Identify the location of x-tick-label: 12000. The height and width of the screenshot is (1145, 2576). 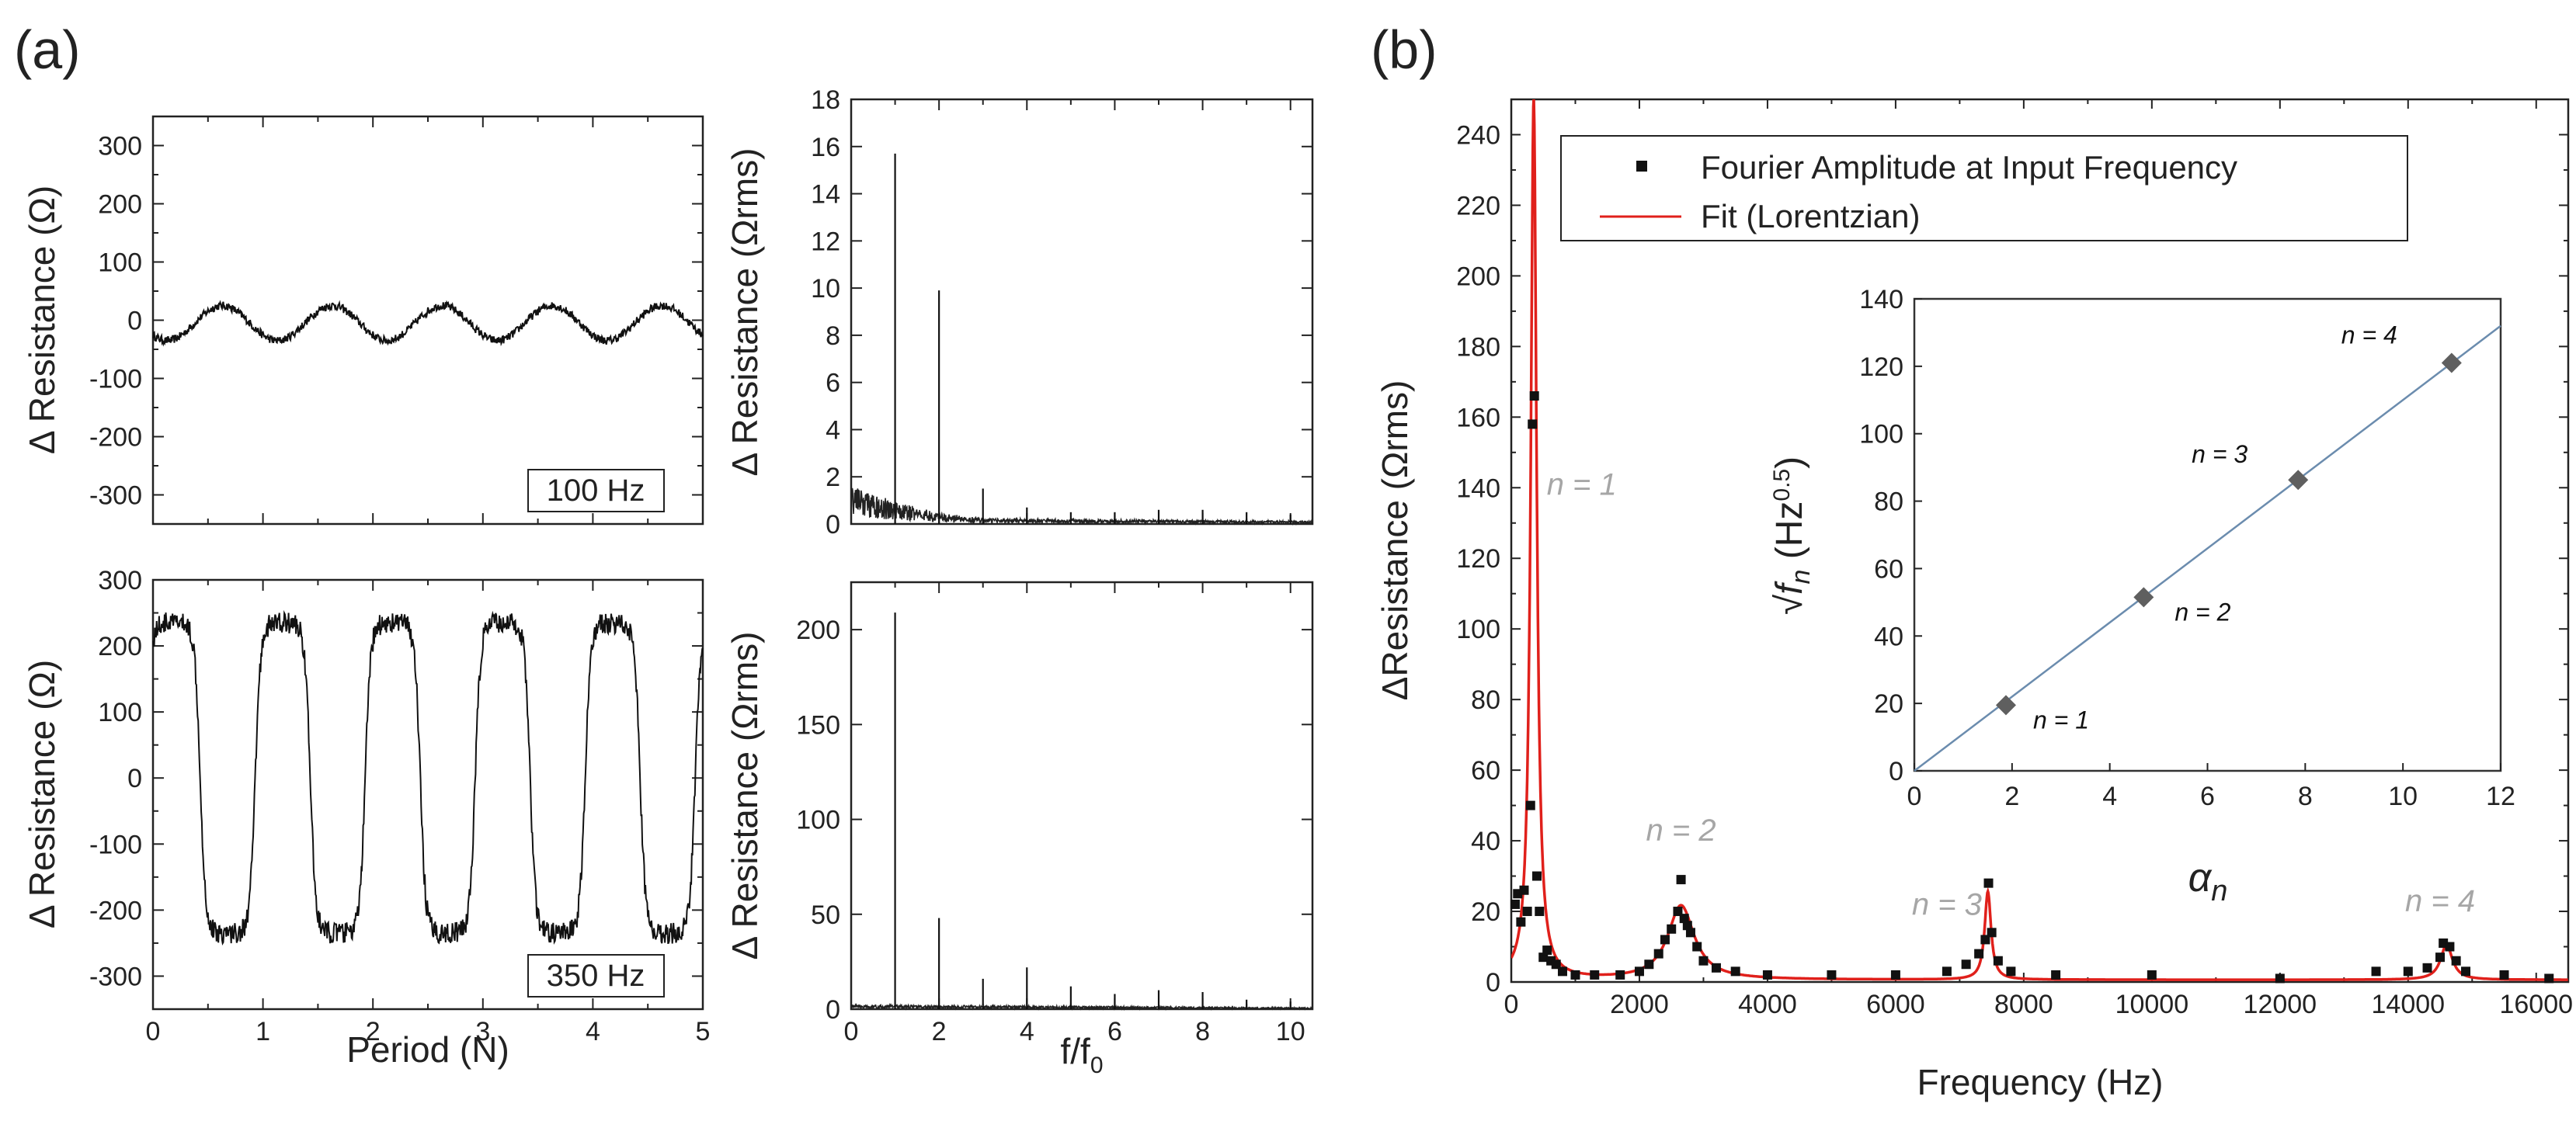
(2280, 1004).